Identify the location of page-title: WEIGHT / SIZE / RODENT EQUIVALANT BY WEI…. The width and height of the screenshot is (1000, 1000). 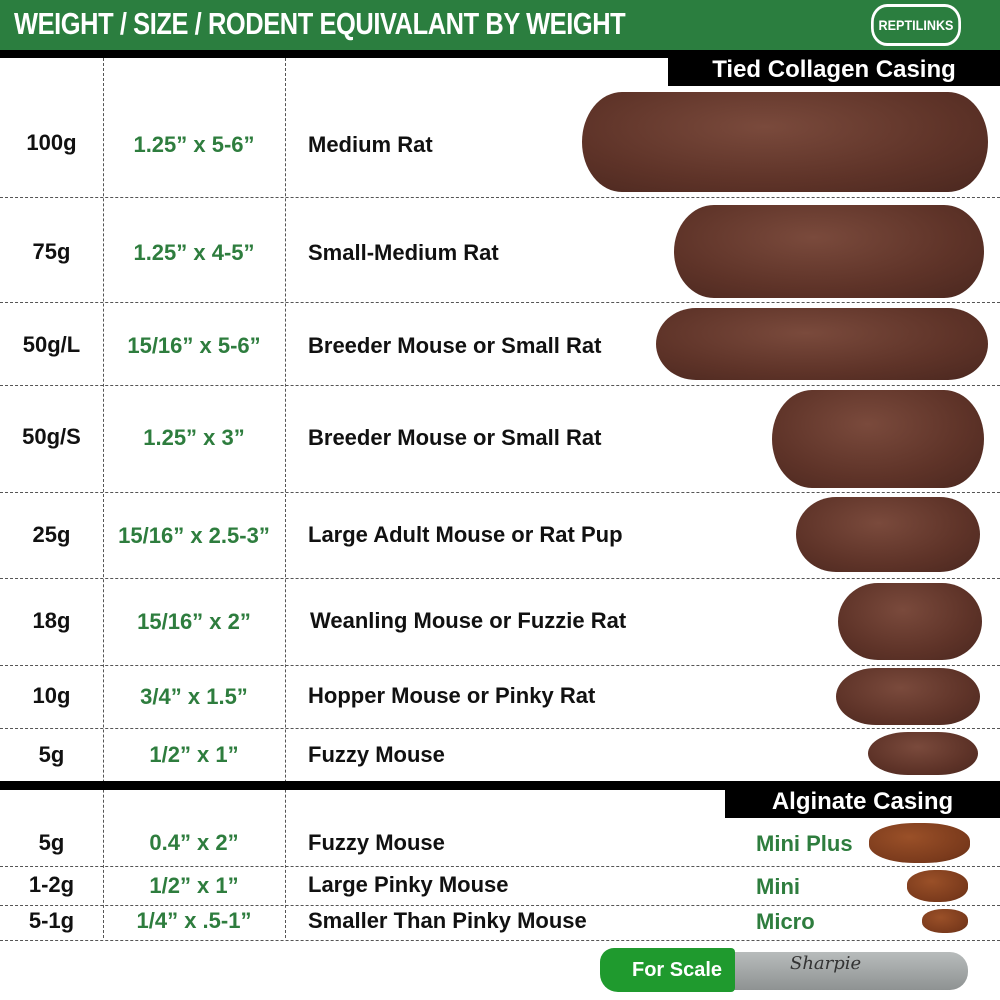
(320, 23).